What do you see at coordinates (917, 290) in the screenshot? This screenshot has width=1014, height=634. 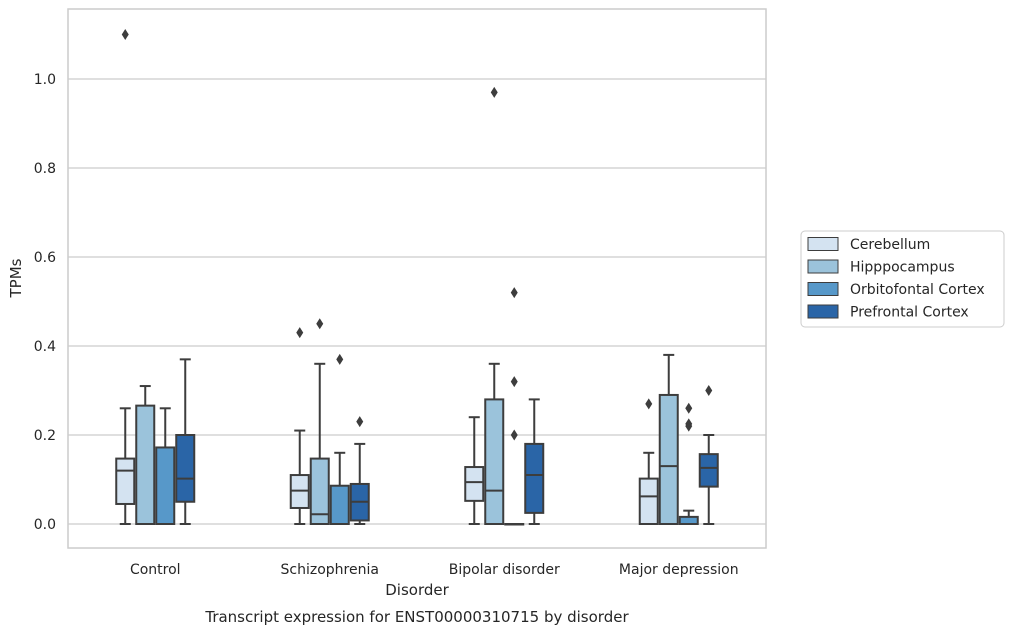 I see `legend-label: Orbitofontal Cortex` at bounding box center [917, 290].